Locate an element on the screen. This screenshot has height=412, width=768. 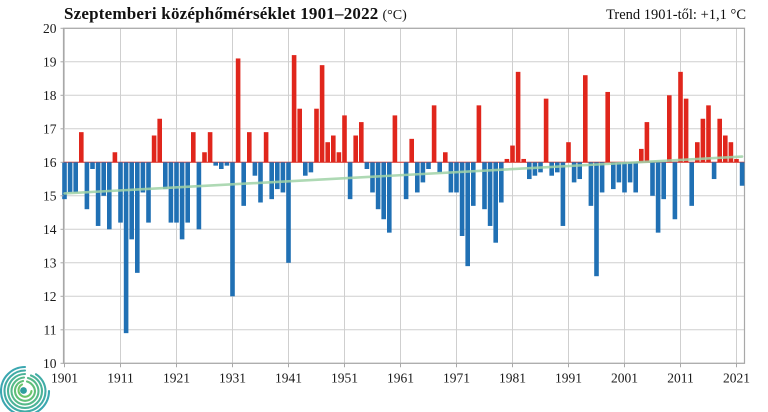
bar-1914 is located at coordinates (137, 217).